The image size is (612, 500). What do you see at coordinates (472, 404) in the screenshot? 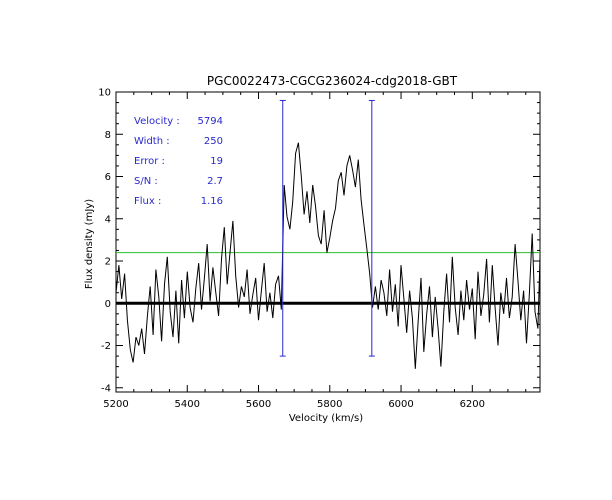
I see `x-tick-label: 6200` at bounding box center [472, 404].